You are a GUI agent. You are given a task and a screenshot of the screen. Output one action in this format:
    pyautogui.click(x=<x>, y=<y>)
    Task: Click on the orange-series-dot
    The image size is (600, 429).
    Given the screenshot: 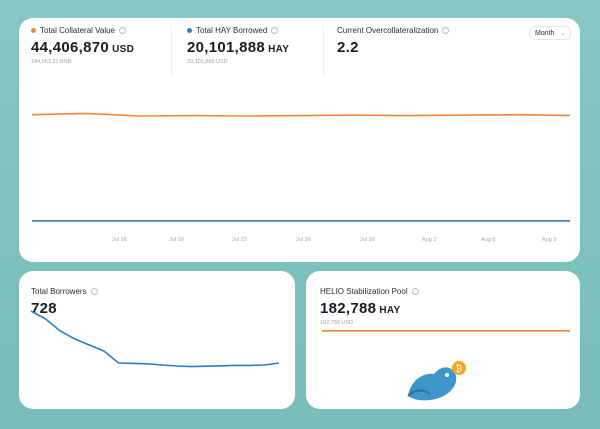 What is the action you would take?
    pyautogui.click(x=33, y=30)
    